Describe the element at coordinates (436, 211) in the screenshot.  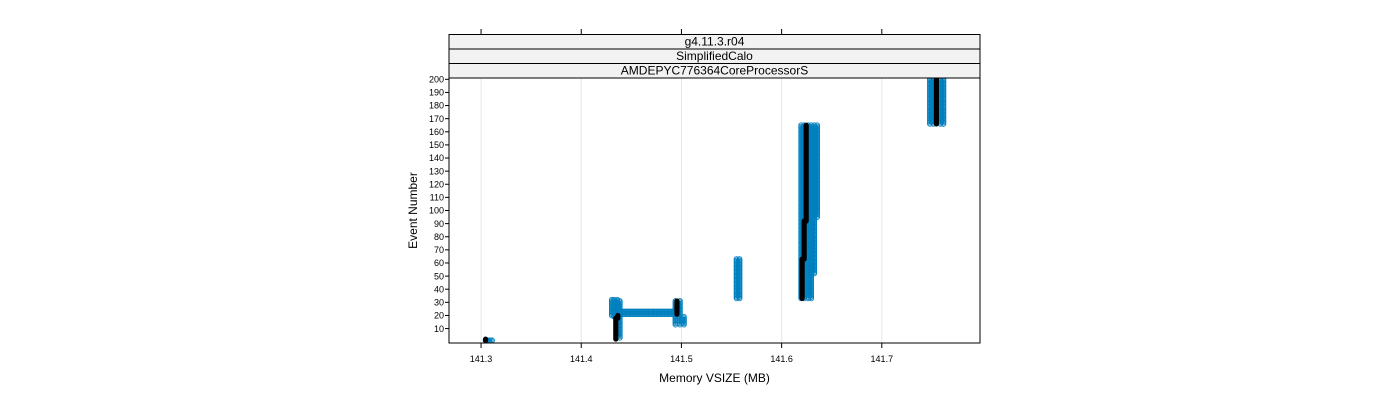
I see `y-tick-label: 100` at that location.